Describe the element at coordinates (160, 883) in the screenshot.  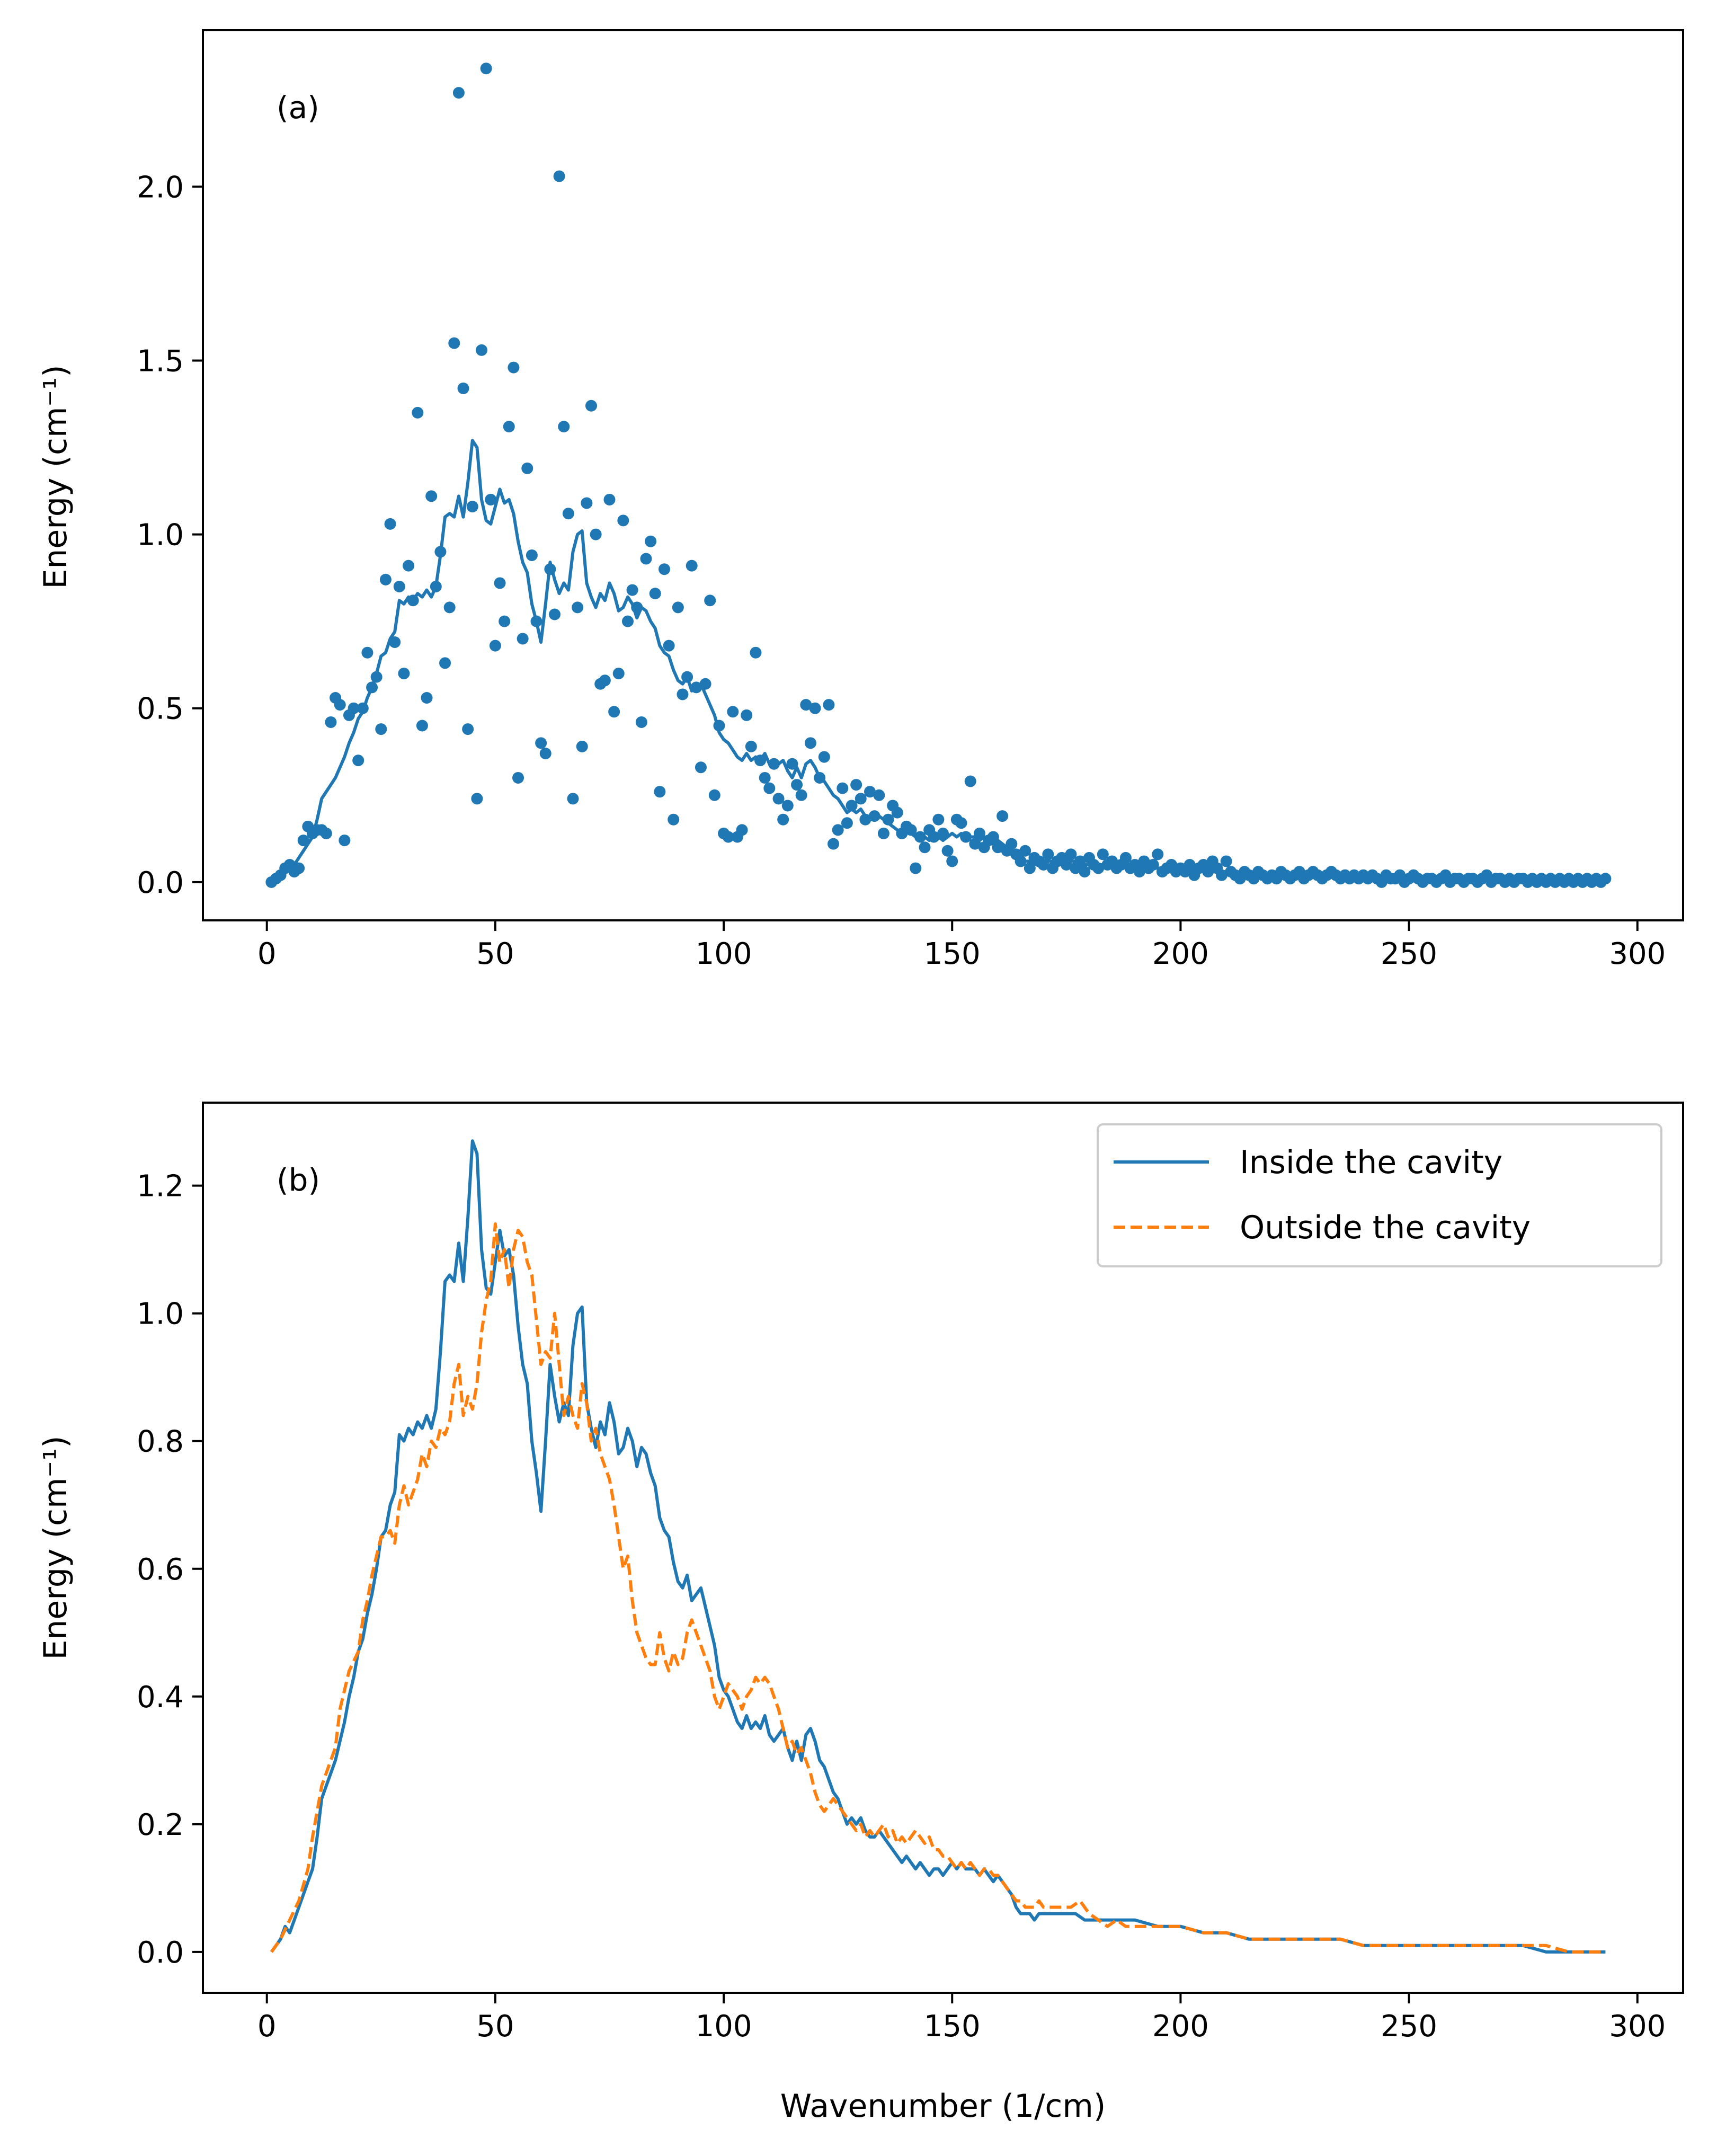
I see `y-tick-label: 0.0` at that location.